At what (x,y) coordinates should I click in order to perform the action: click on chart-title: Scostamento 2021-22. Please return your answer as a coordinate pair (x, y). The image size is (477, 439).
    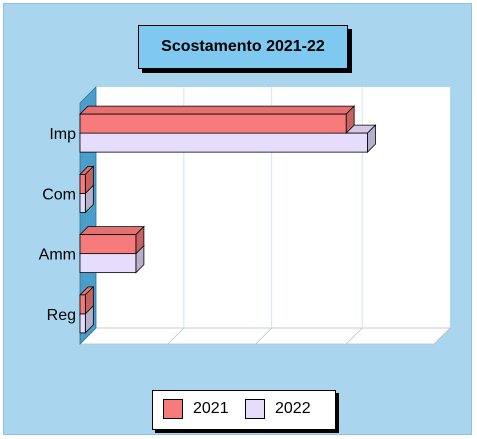
    Looking at the image, I should click on (243, 47).